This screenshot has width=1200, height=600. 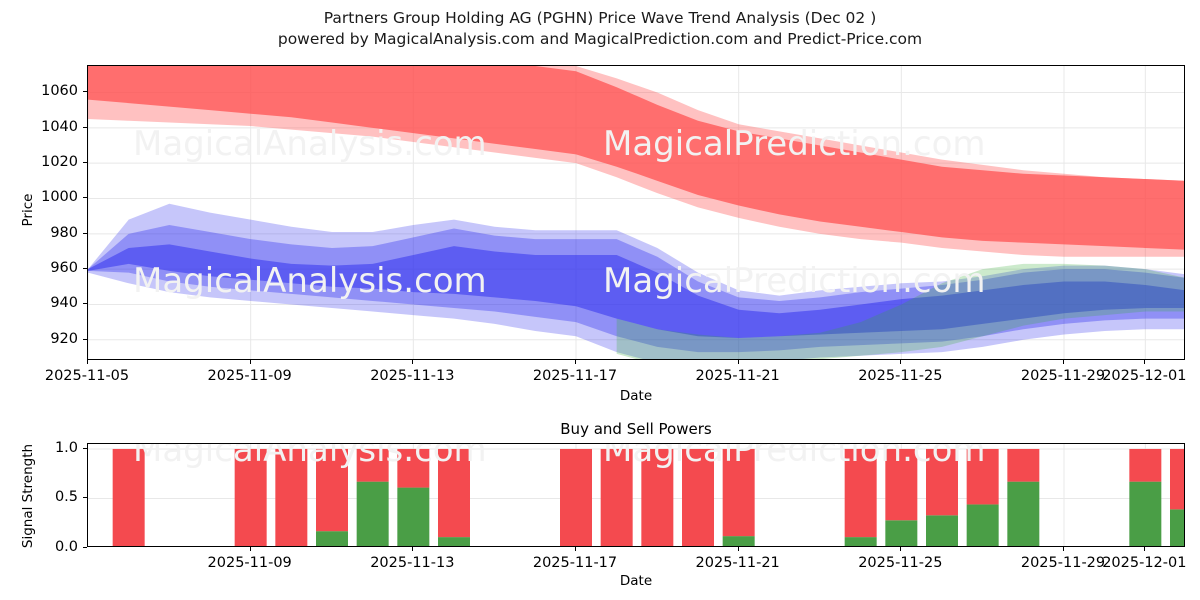 What do you see at coordinates (636, 581) in the screenshot?
I see `signal-xaxis-title: Date` at bounding box center [636, 581].